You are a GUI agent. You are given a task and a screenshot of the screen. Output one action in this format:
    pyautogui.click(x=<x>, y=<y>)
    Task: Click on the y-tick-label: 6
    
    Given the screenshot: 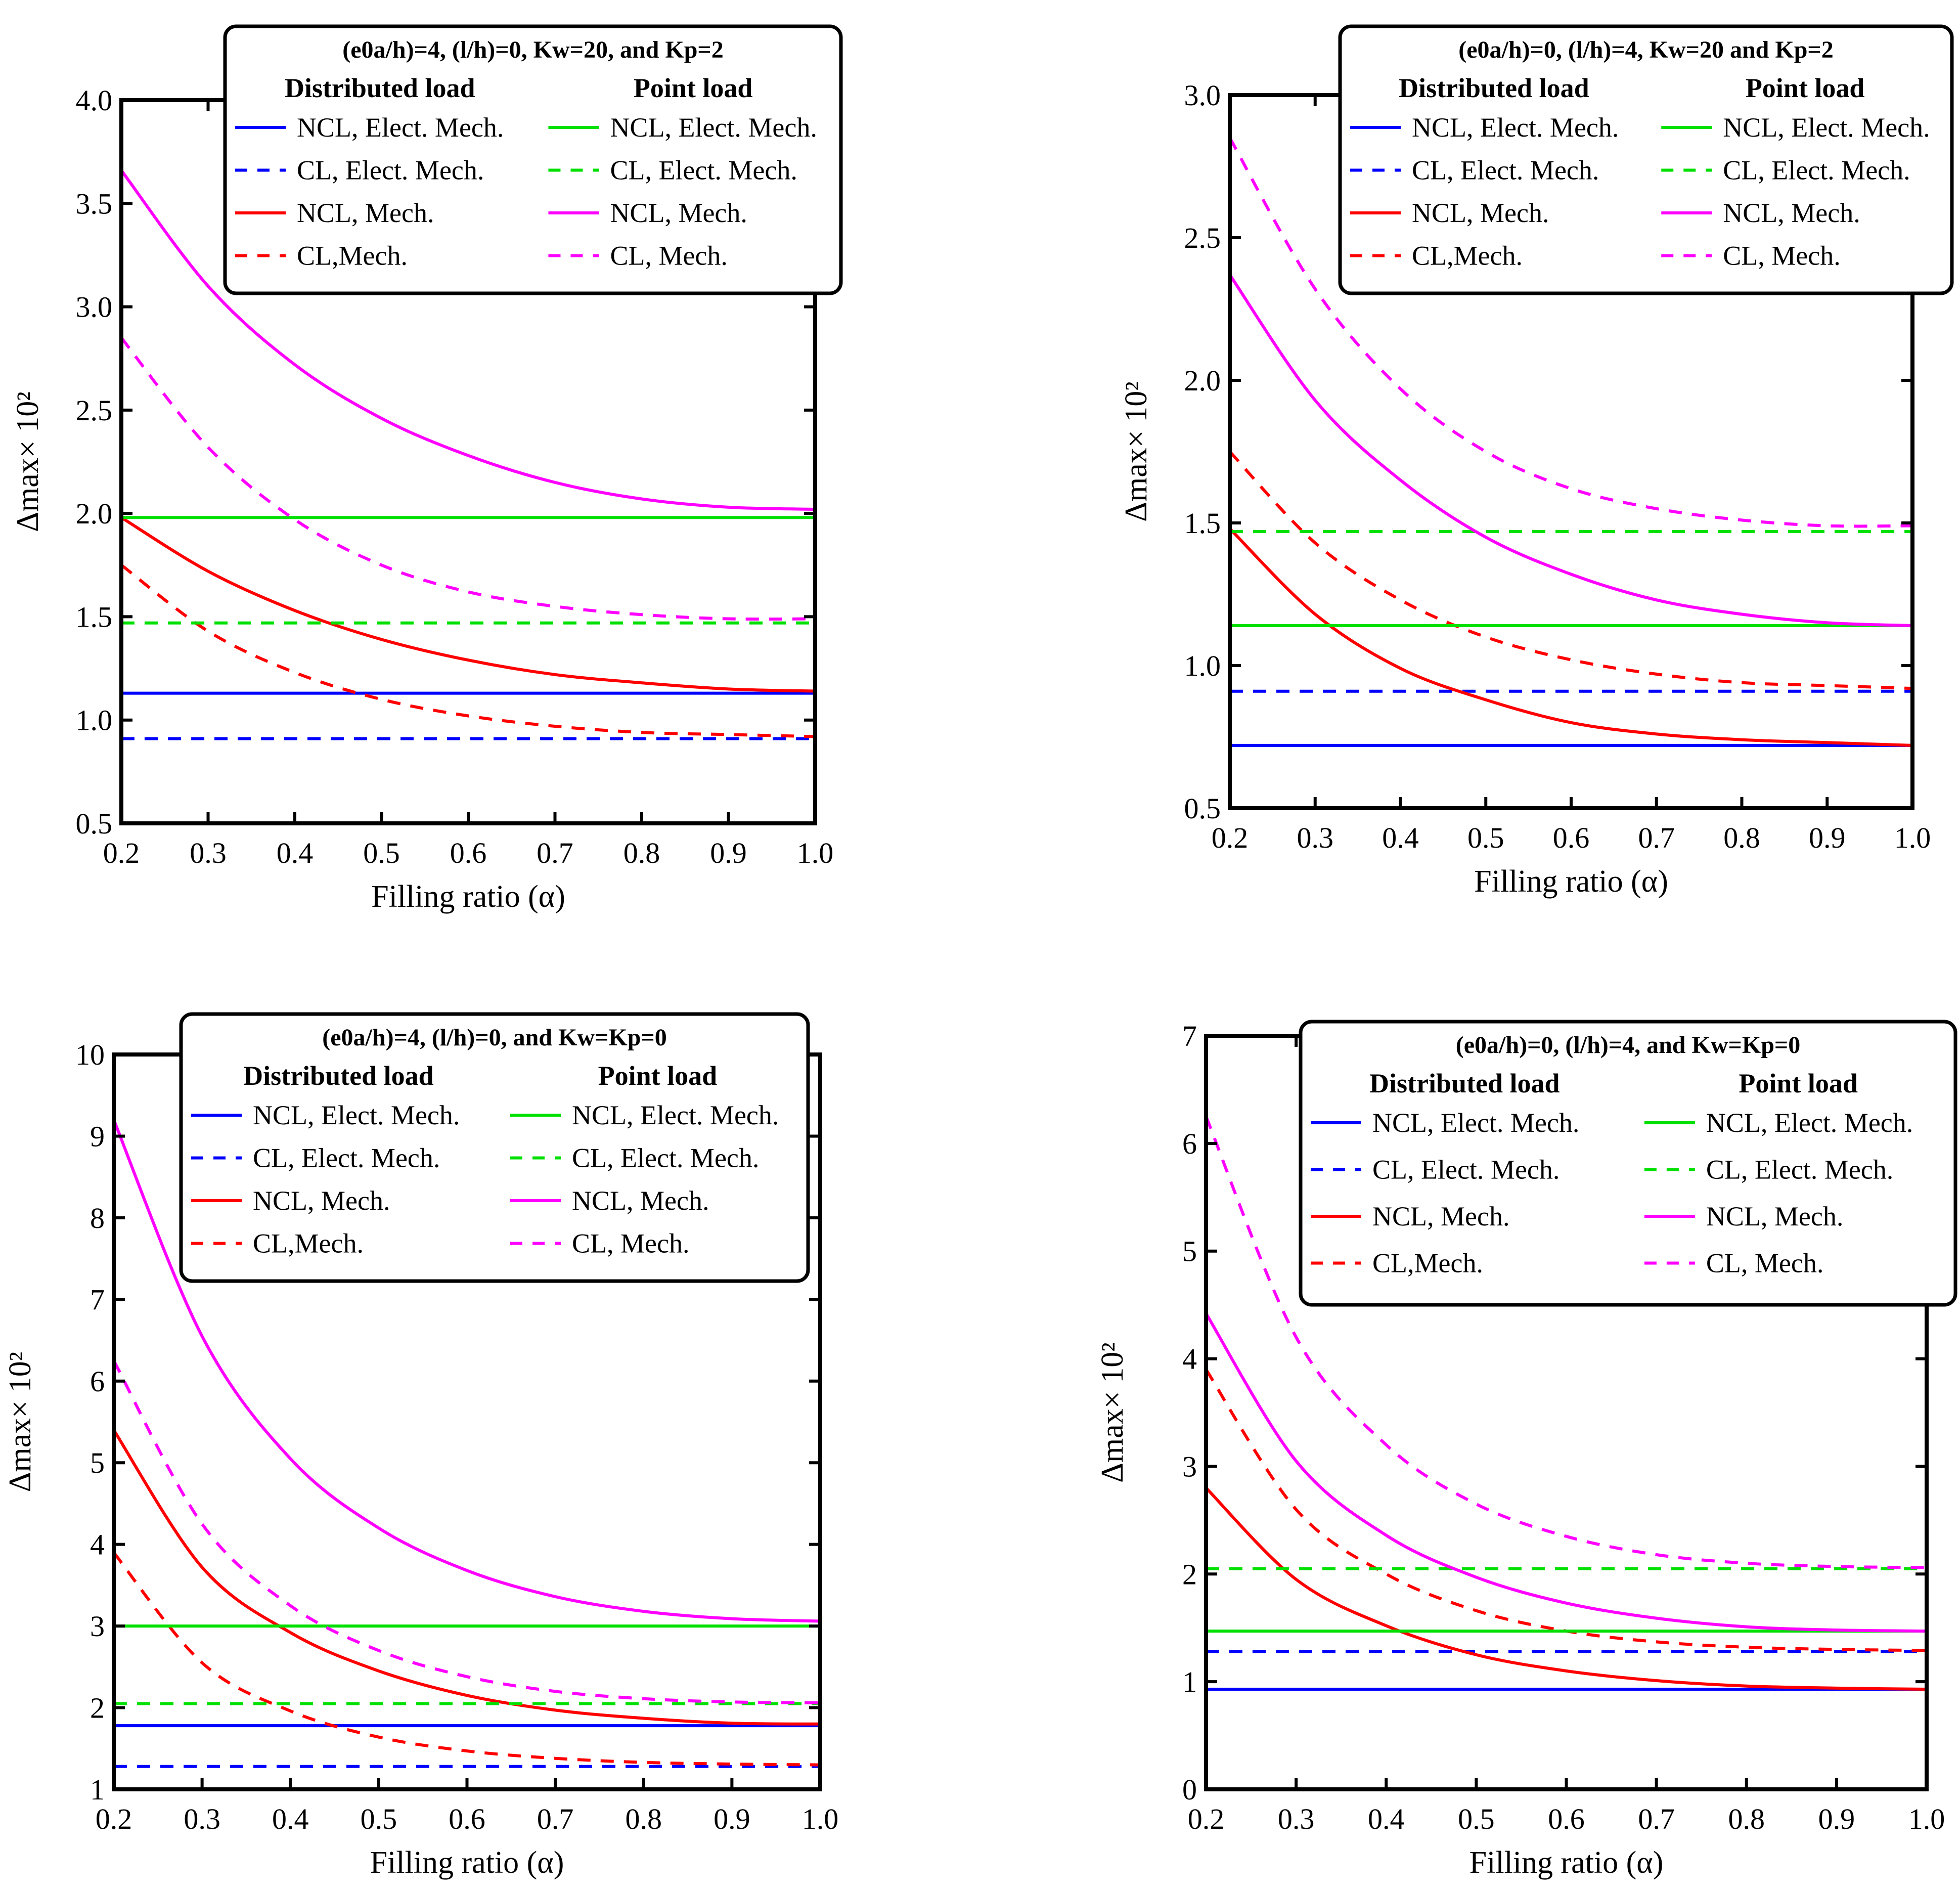 What is the action you would take?
    pyautogui.click(x=1189, y=1143)
    